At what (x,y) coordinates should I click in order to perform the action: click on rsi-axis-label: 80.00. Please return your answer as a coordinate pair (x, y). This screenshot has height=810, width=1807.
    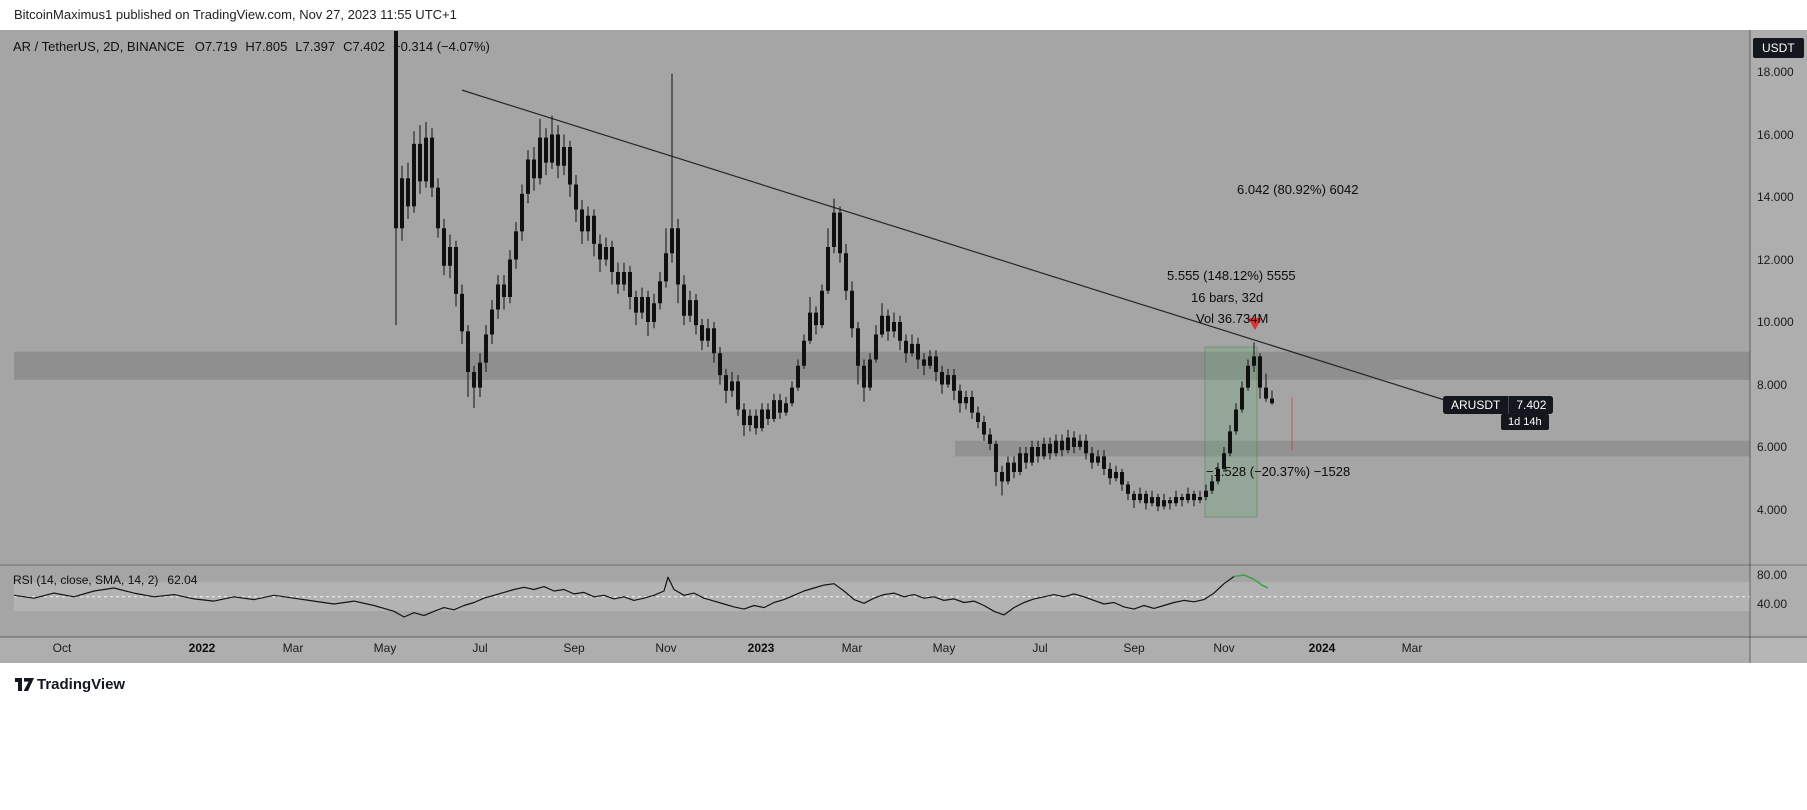
    Looking at the image, I should click on (1772, 575).